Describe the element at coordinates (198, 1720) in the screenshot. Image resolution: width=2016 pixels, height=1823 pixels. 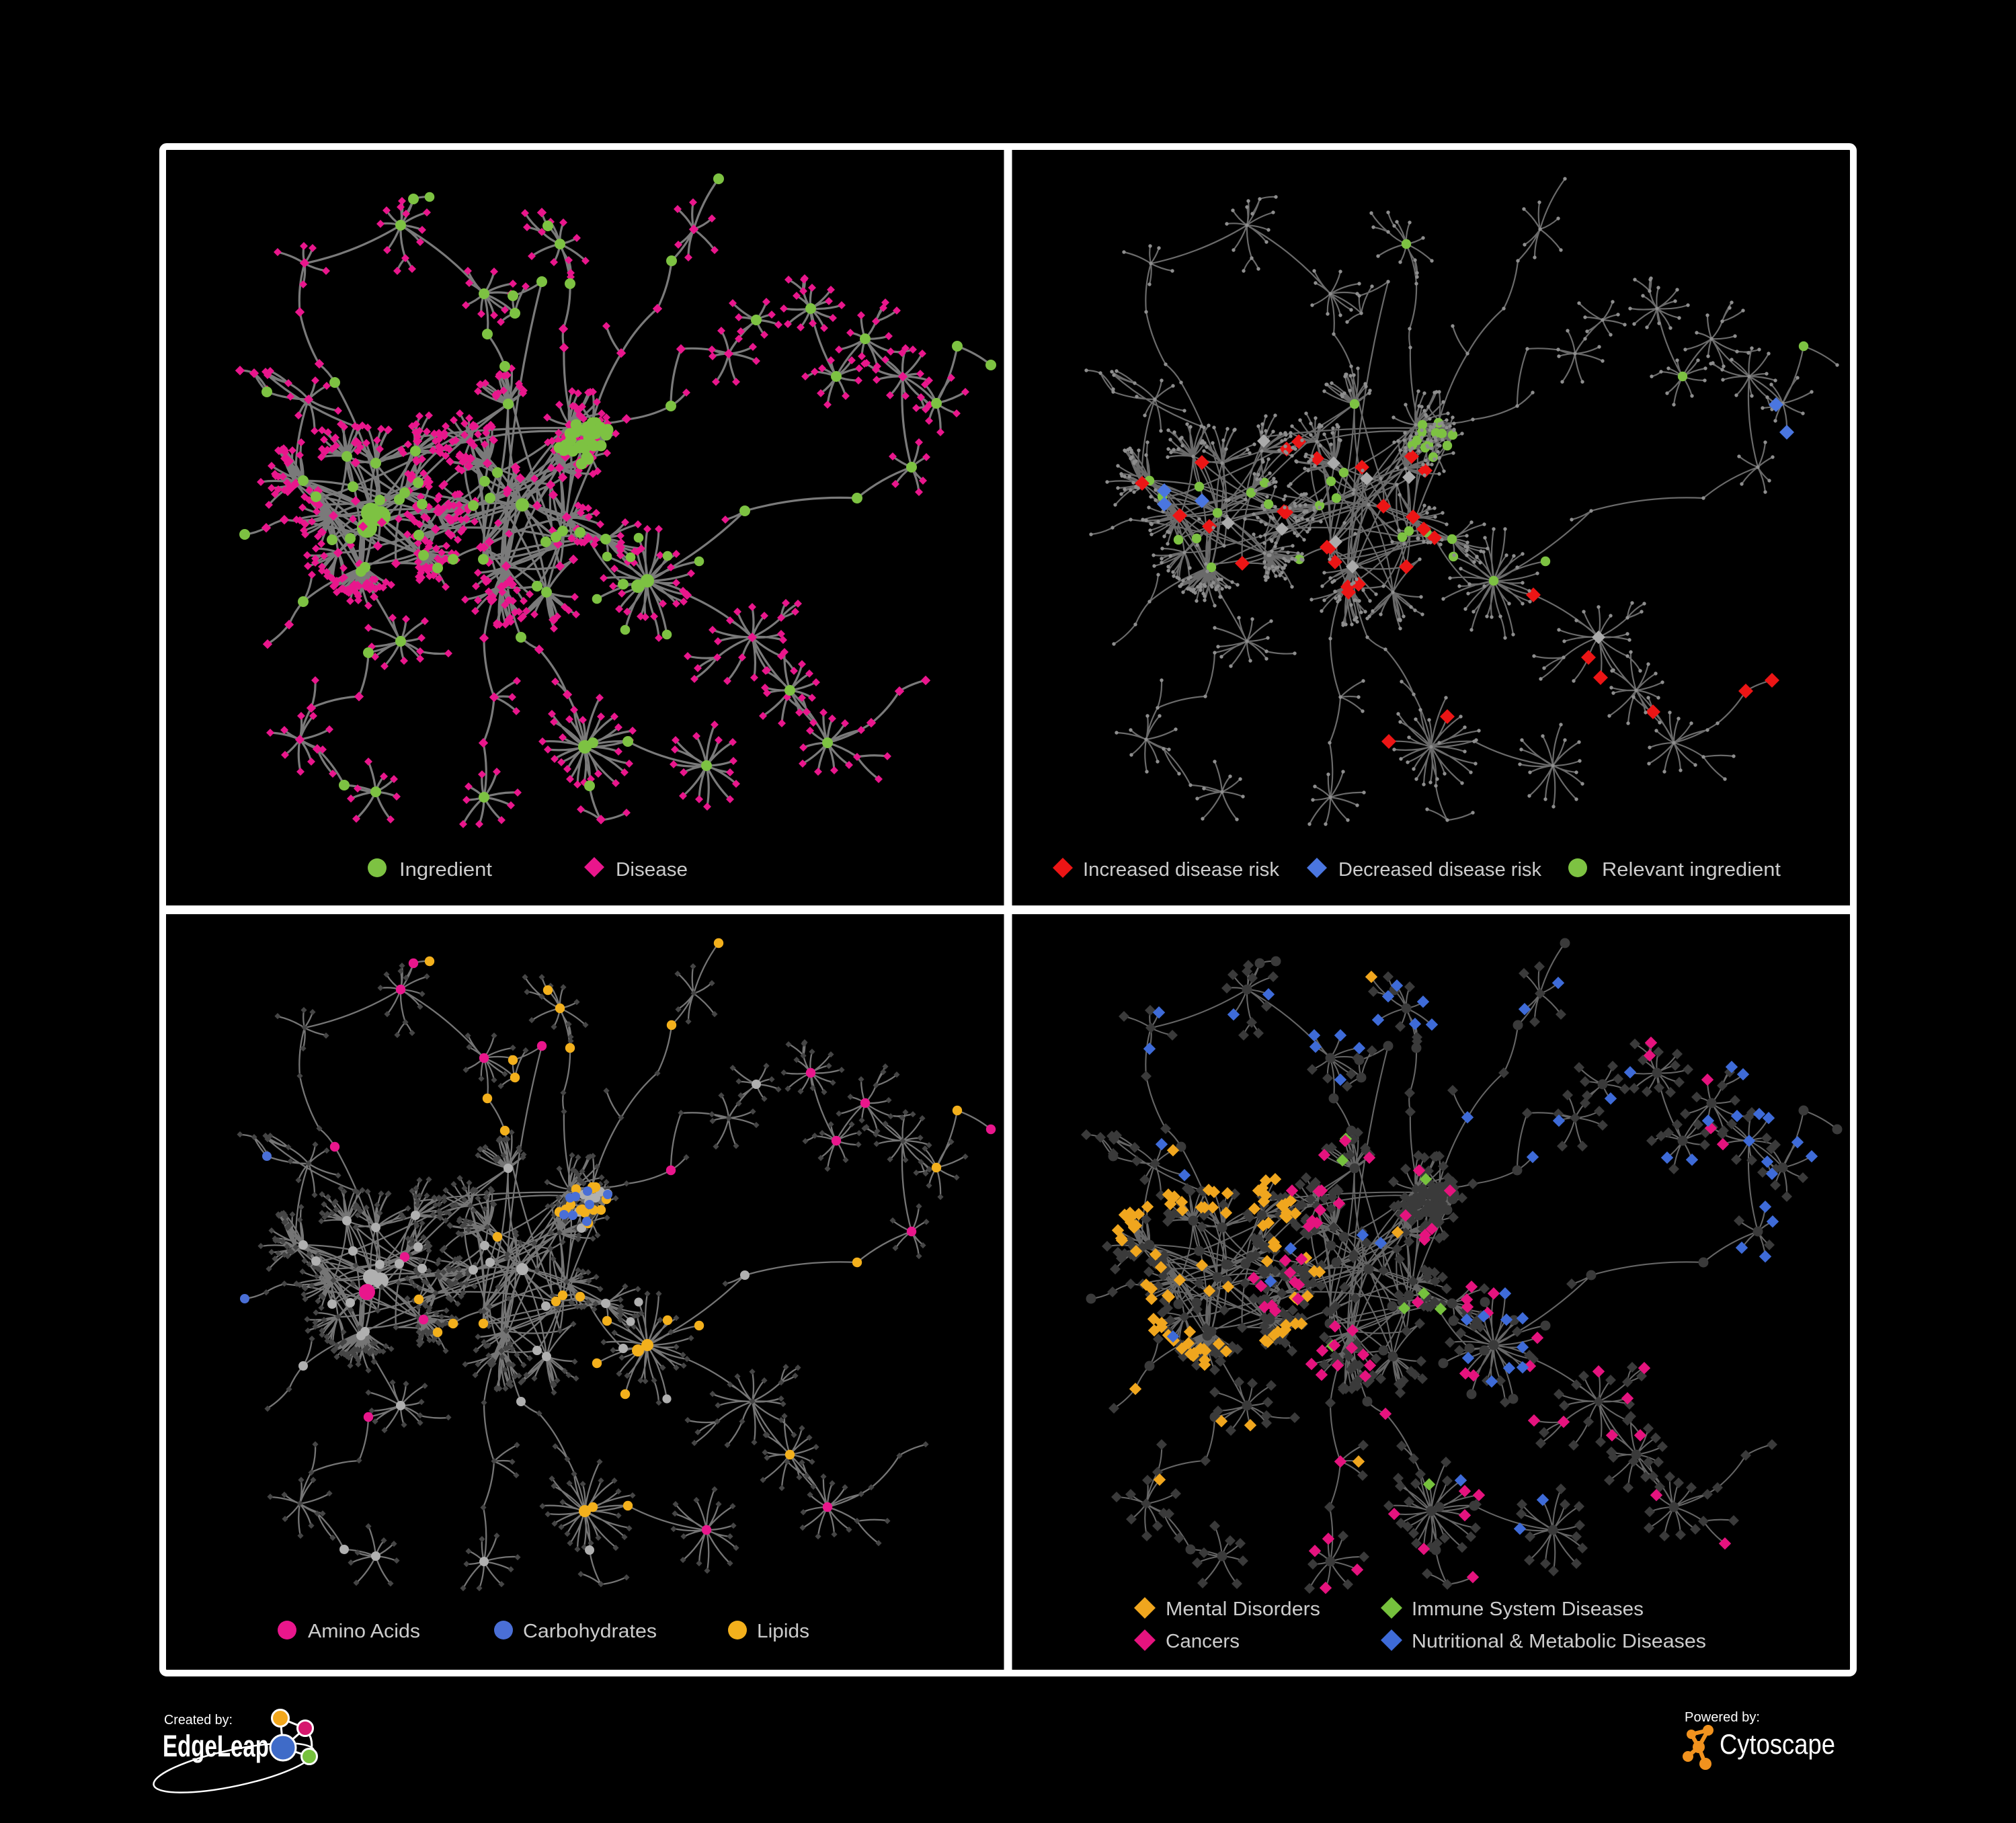
I see `svg-text: Created by:` at that location.